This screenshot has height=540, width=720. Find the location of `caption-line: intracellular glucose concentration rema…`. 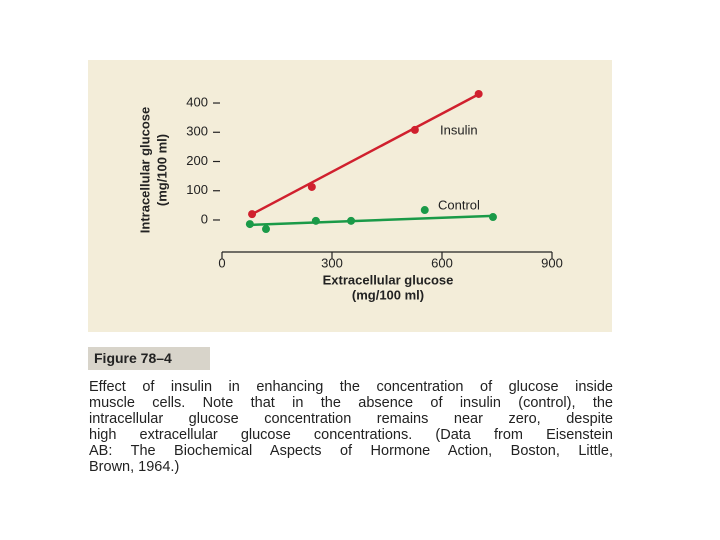

caption-line: intracellular glucose concentration rema… is located at coordinates (351, 419).